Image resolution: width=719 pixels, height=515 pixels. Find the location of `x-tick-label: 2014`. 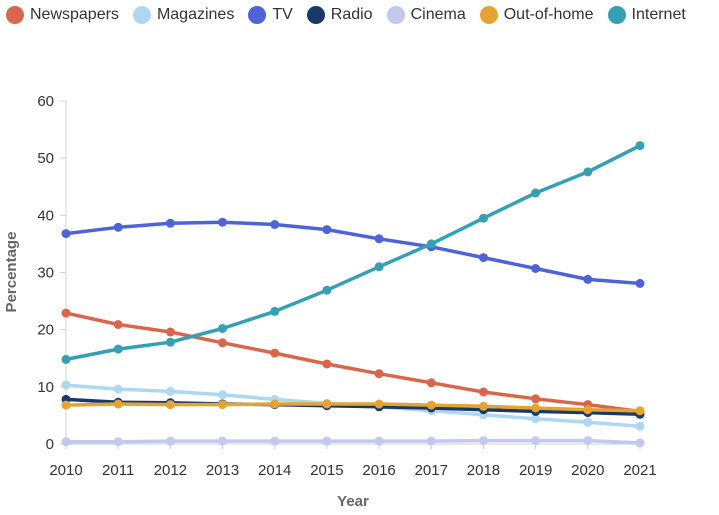

x-tick-label: 2014 is located at coordinates (274, 470).